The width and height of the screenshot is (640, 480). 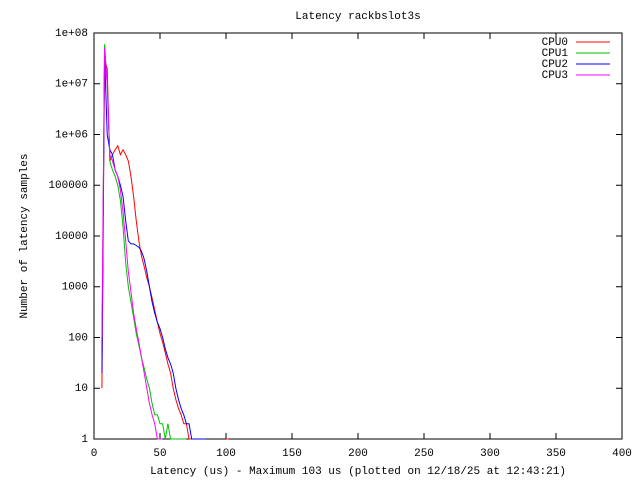 What do you see at coordinates (75, 288) in the screenshot?
I see `y-tick-label: 1000` at bounding box center [75, 288].